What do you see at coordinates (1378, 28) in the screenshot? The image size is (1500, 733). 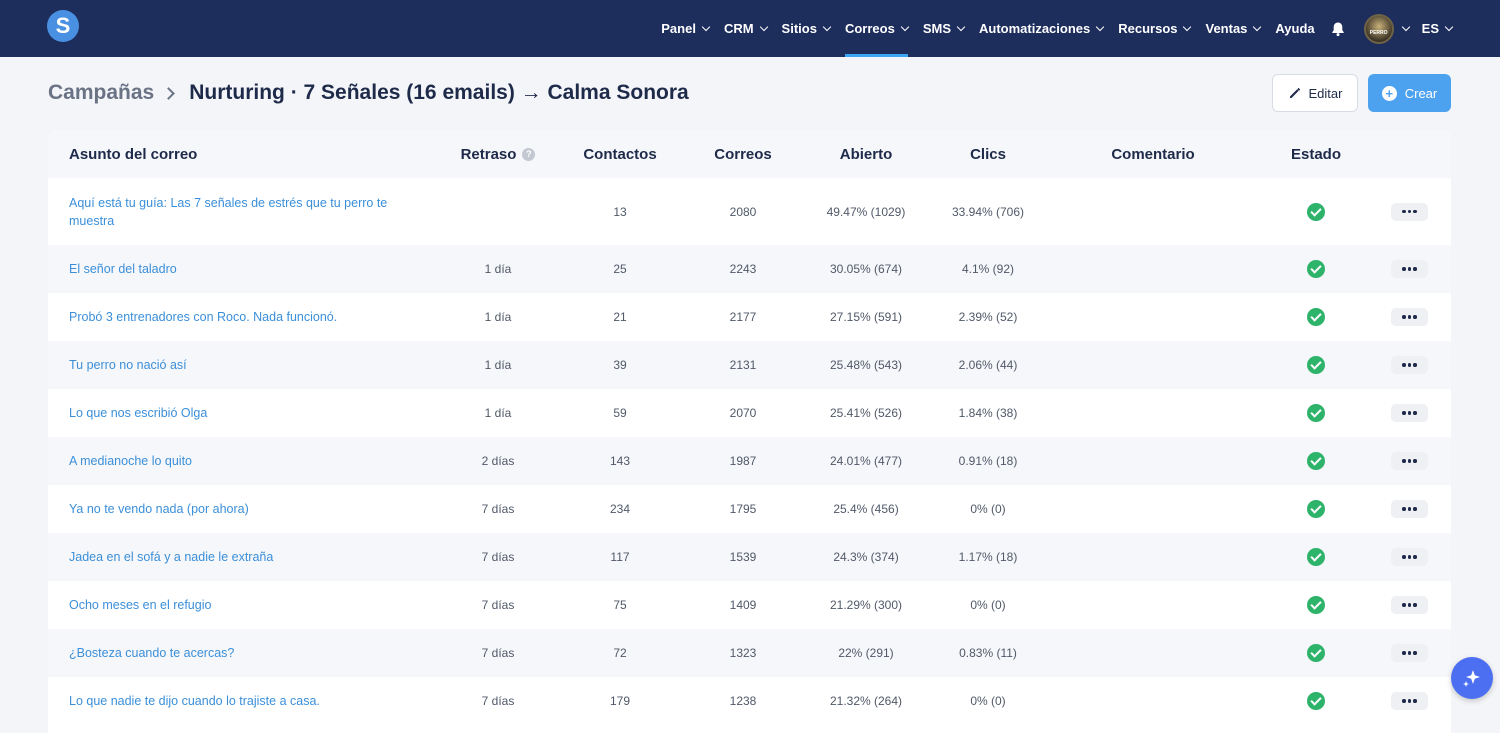 I see `user-avatar: PERRO` at bounding box center [1378, 28].